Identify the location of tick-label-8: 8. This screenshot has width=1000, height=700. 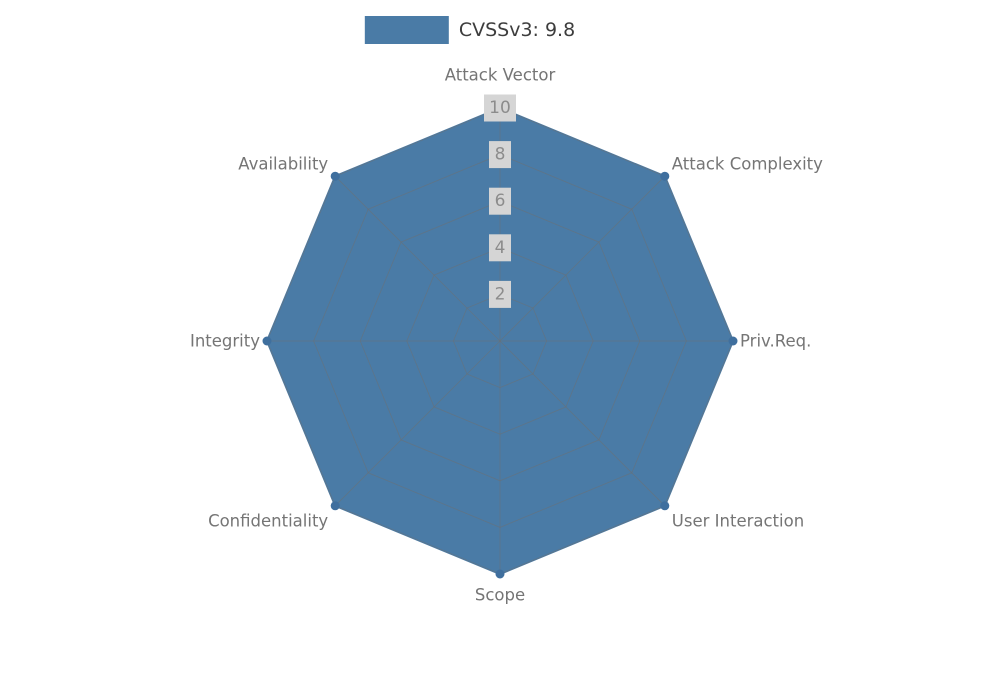
(500, 155).